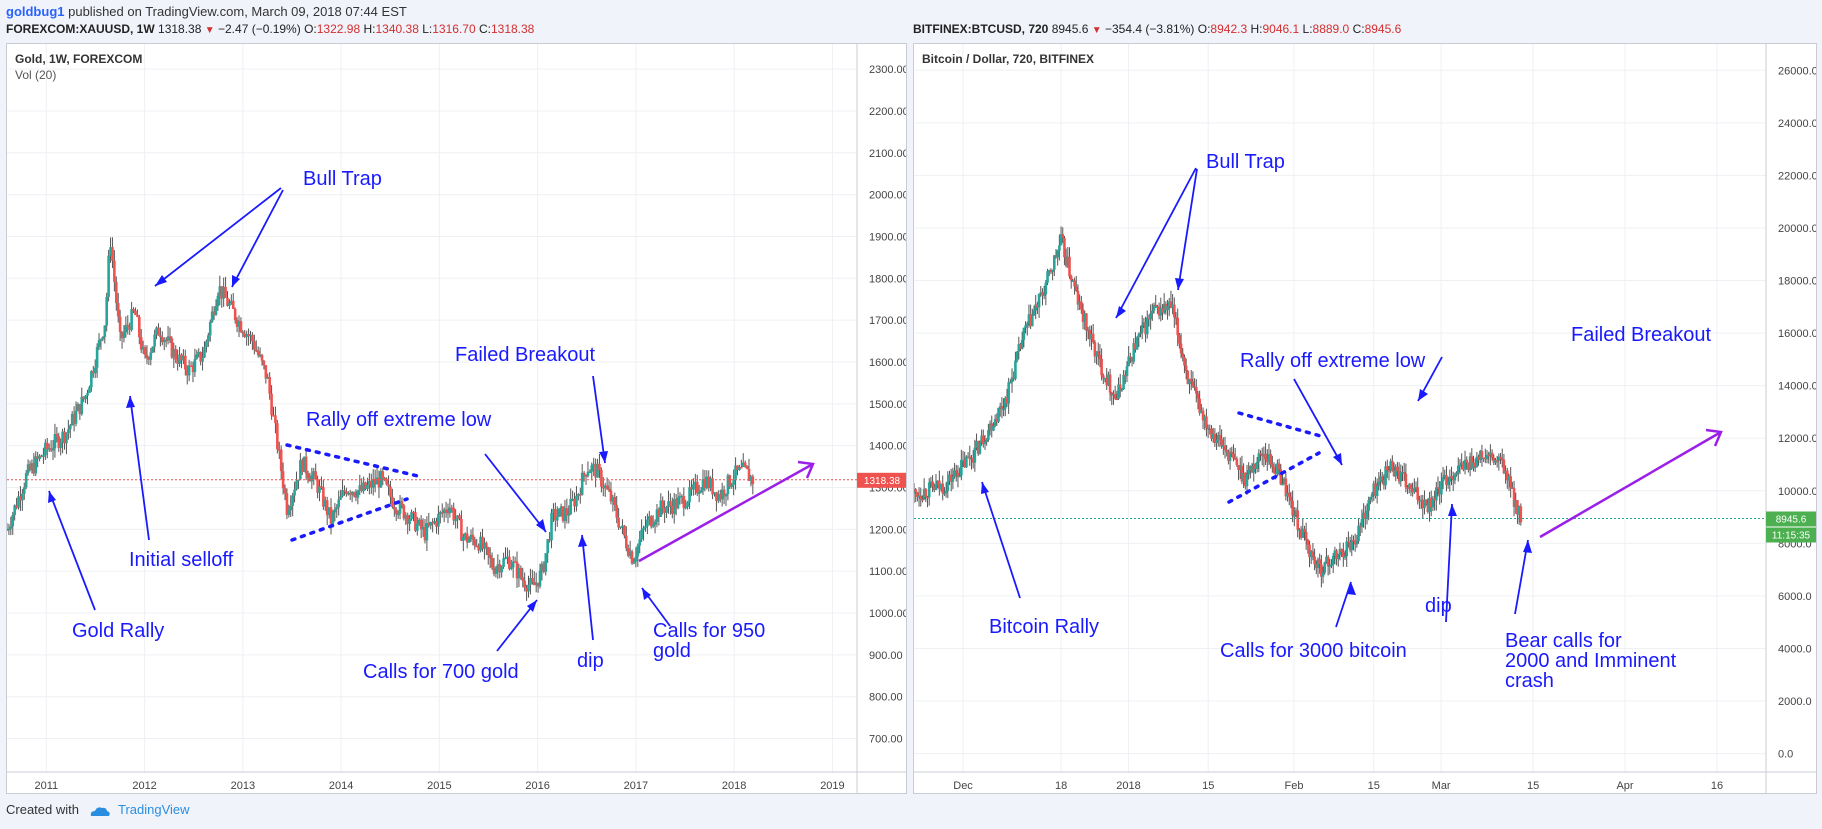 This screenshot has width=1822, height=829. I want to click on y-tick-label: 1700.00, so click(887, 321).